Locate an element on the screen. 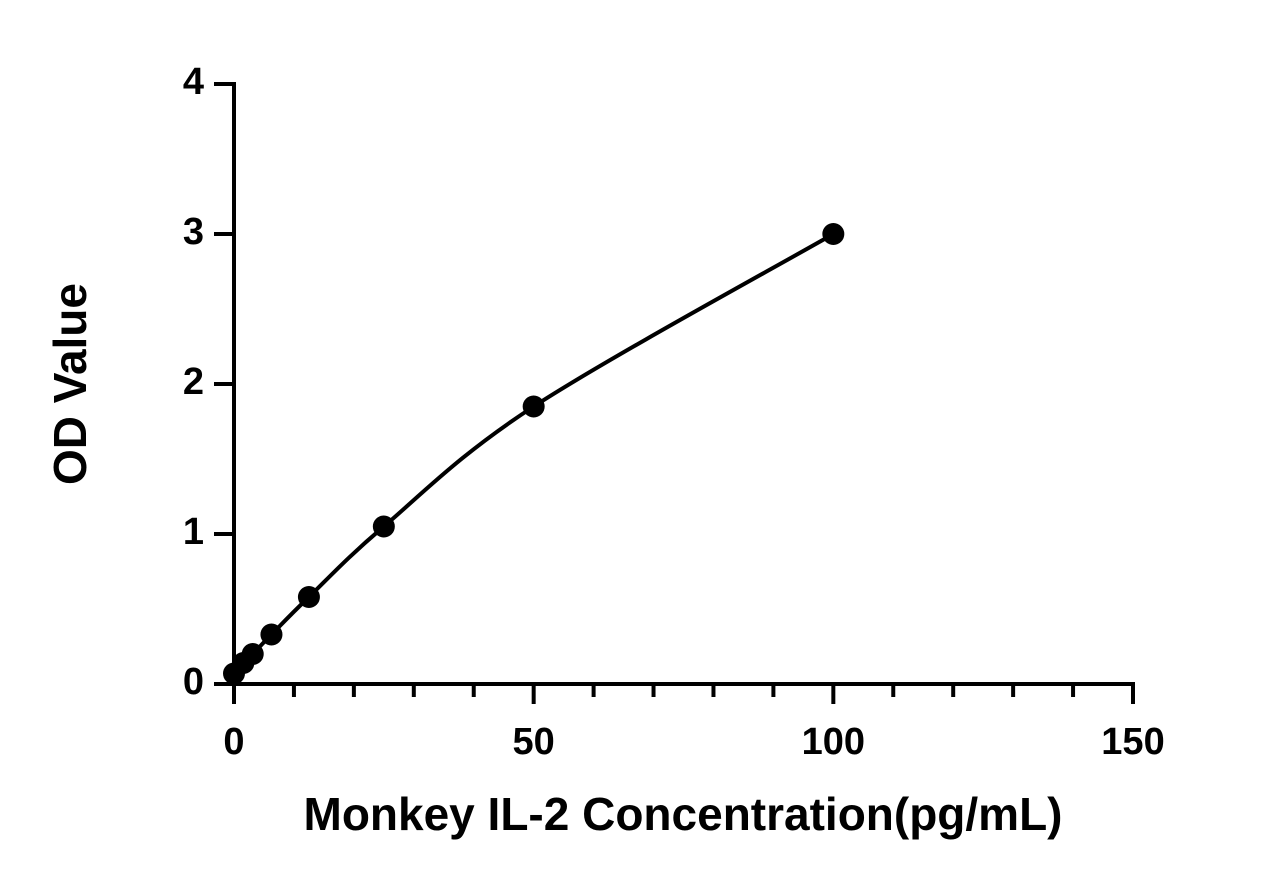 This screenshot has height=888, width=1272. y-tick-label: 1 is located at coordinates (193, 532).